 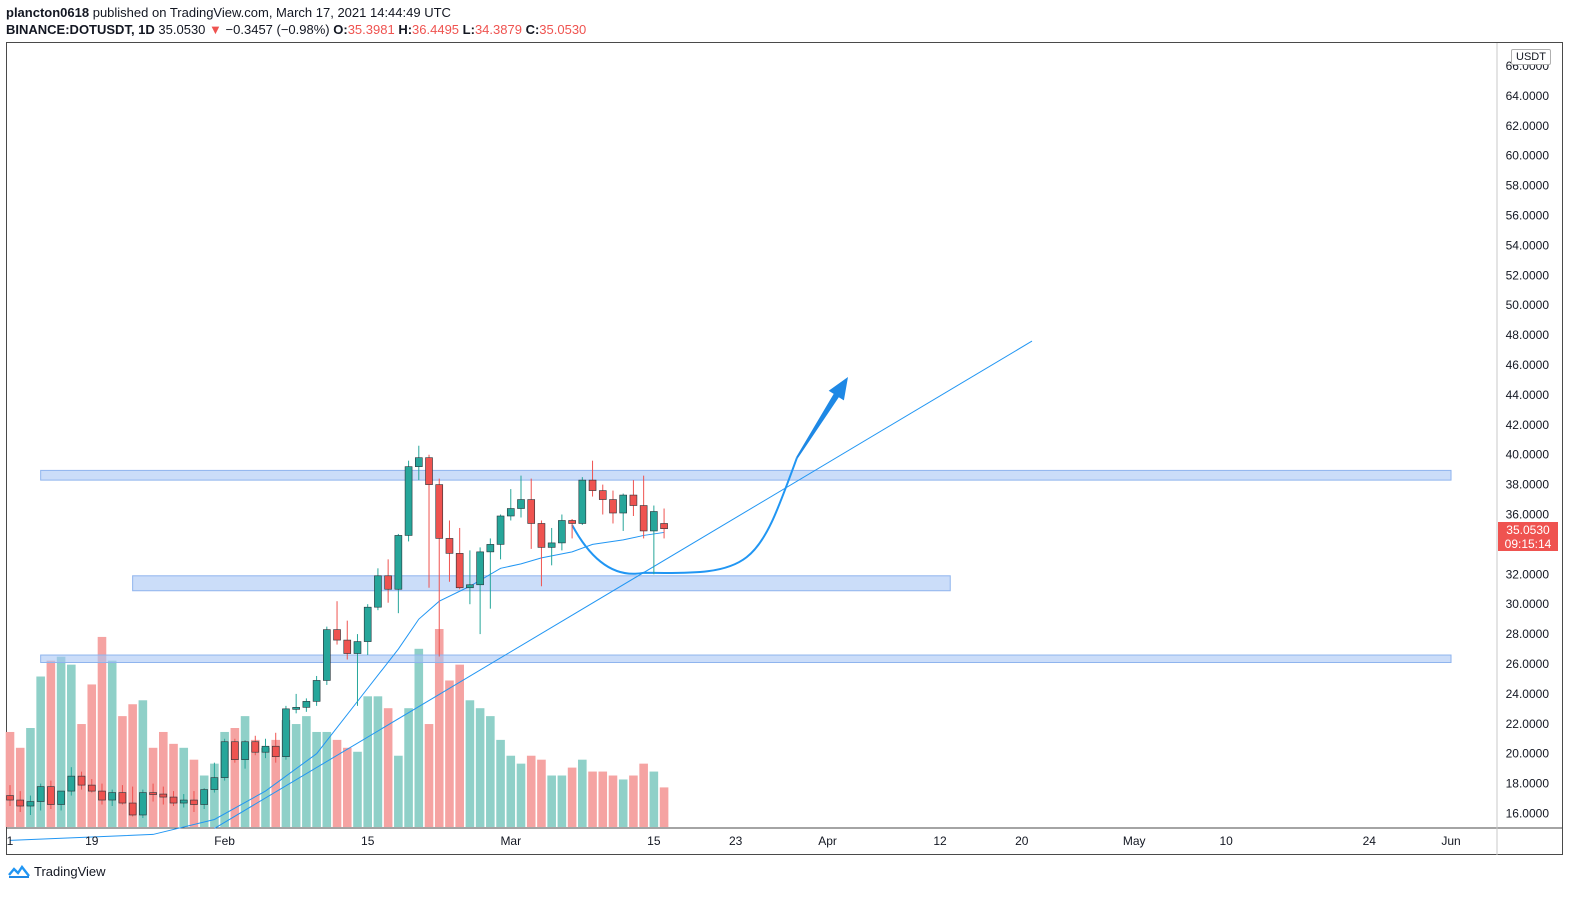 I want to click on author-name: plancton0618, so click(x=48, y=12).